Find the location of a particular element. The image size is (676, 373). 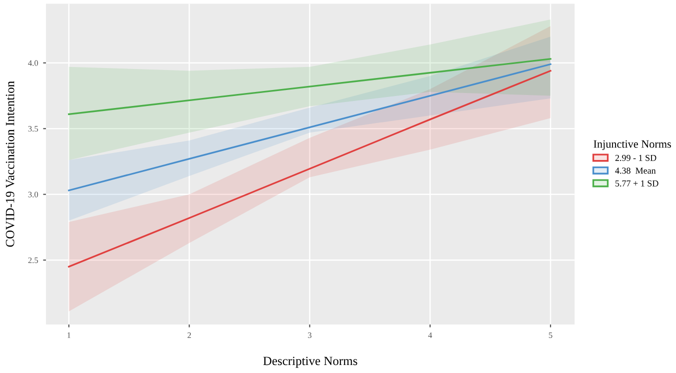

legend-label: 4.38 Mean is located at coordinates (635, 171).